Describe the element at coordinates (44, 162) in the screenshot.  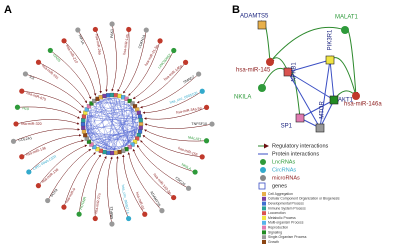
I see `node-label: CIRC-RNA-CER` at that location.